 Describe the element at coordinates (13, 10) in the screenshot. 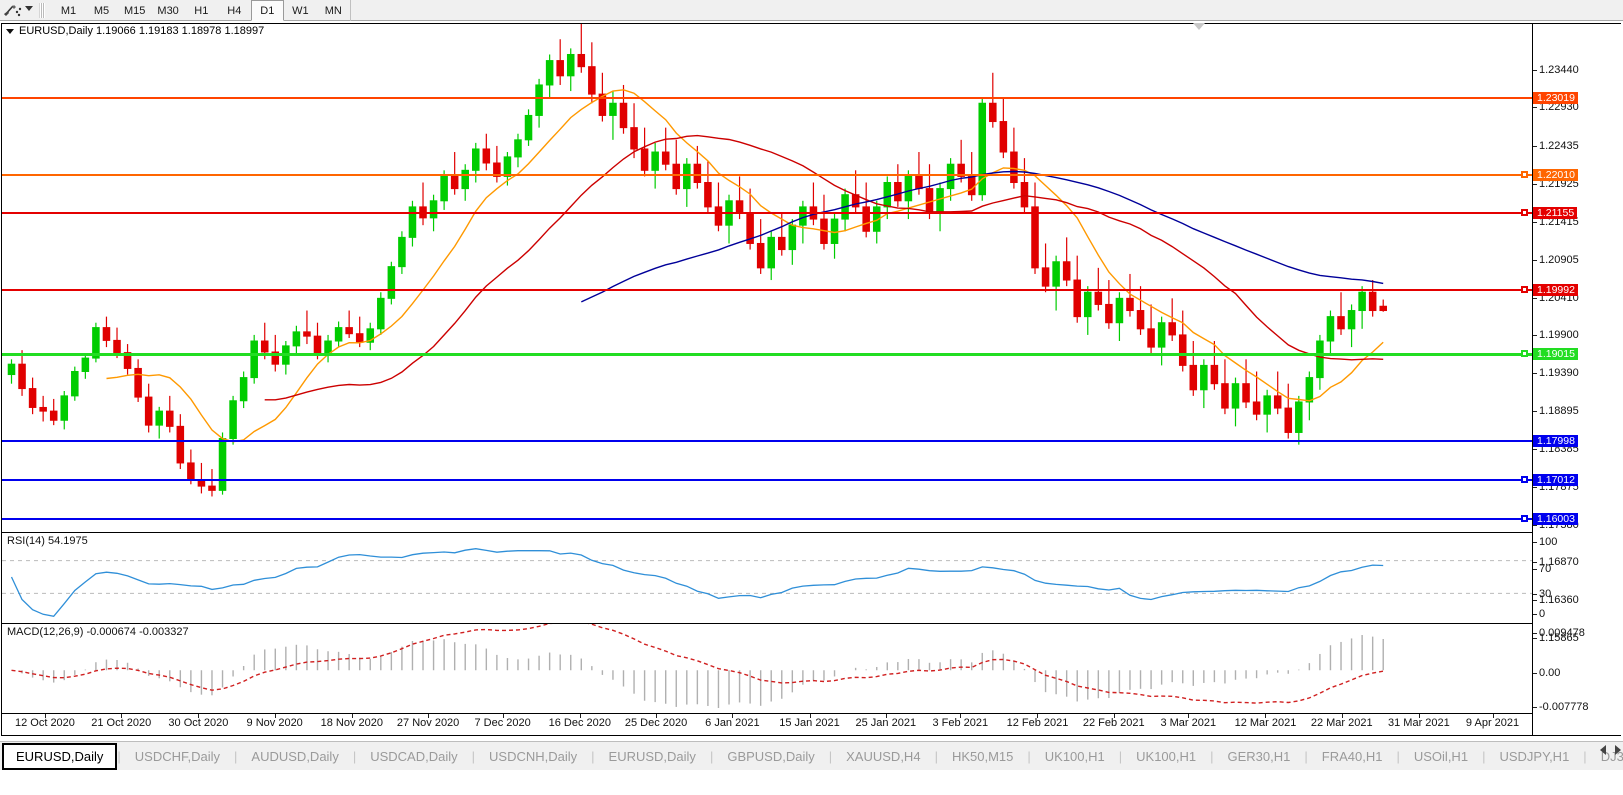

I see `crosshair-draw-icon` at that location.